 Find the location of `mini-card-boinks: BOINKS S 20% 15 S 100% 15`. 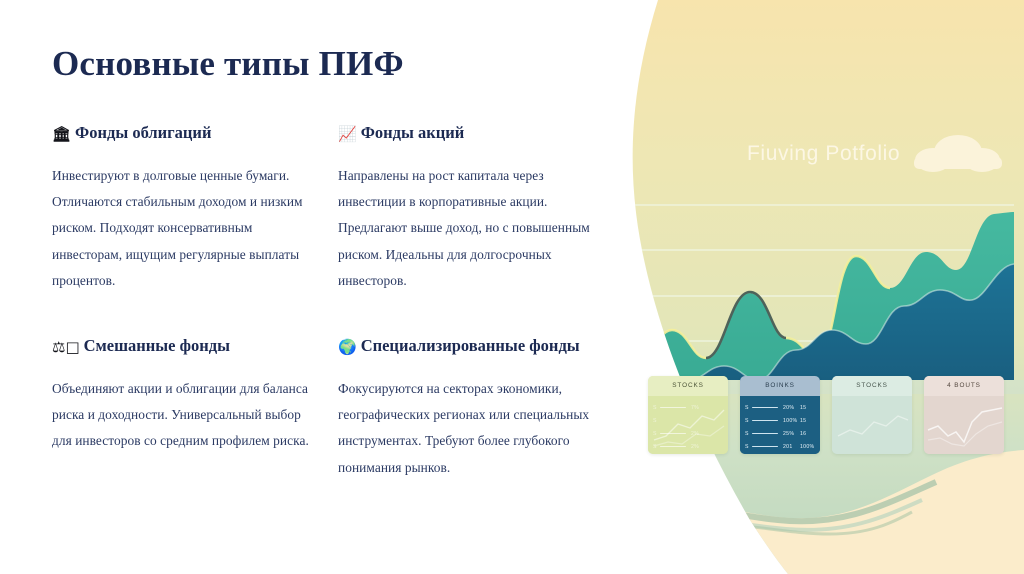

mini-card-boinks: BOINKS S 20% 15 S 100% 15 is located at coordinates (780, 415).